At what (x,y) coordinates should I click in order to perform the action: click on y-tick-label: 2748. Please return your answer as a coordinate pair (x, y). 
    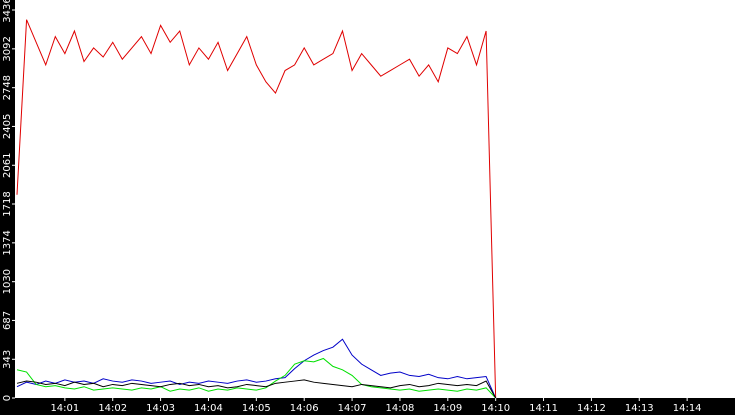
    Looking at the image, I should click on (7, 87).